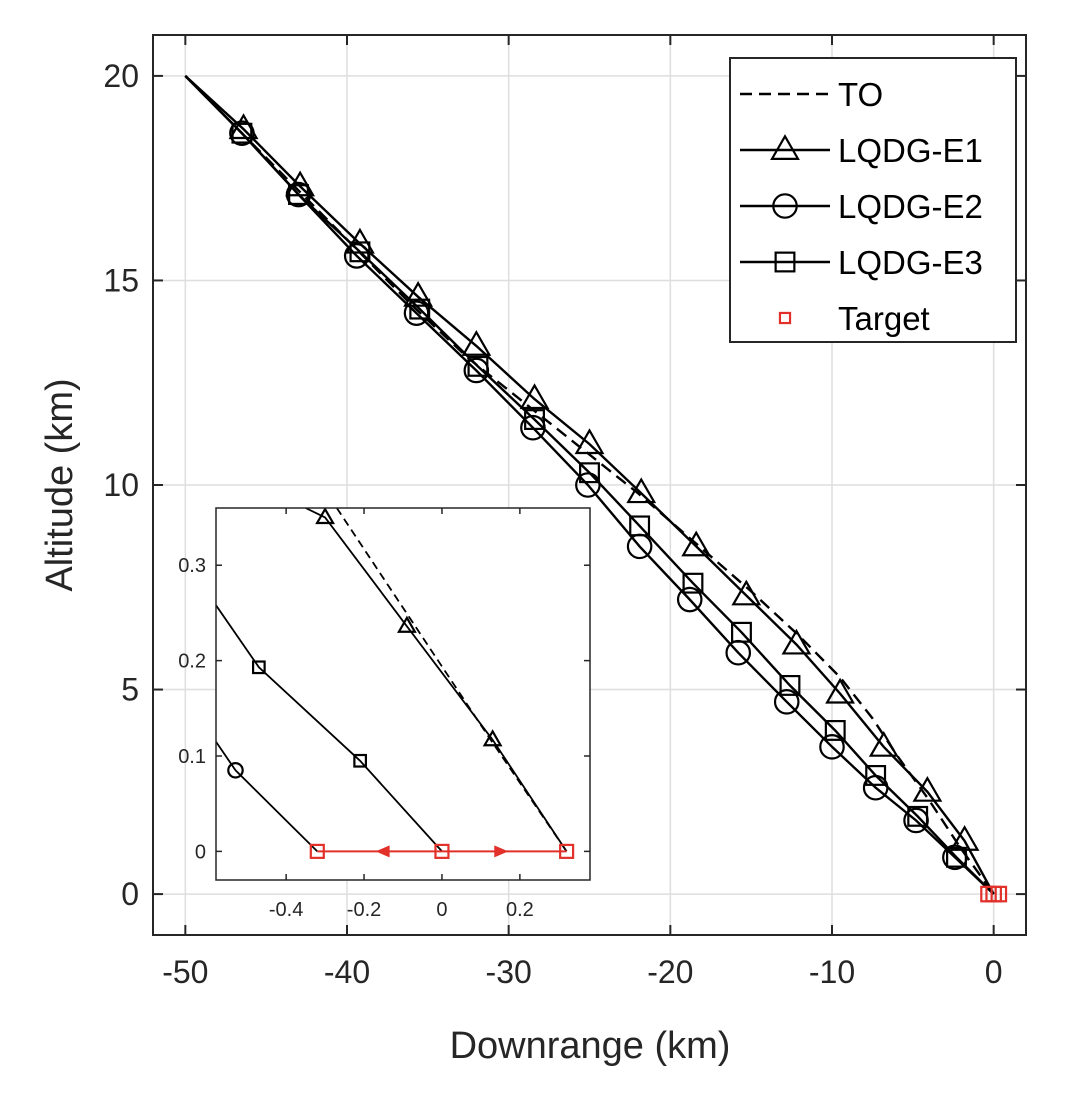 The image size is (1090, 1094). Describe the element at coordinates (832, 972) in the screenshot. I see `x-tick-label: -10` at that location.